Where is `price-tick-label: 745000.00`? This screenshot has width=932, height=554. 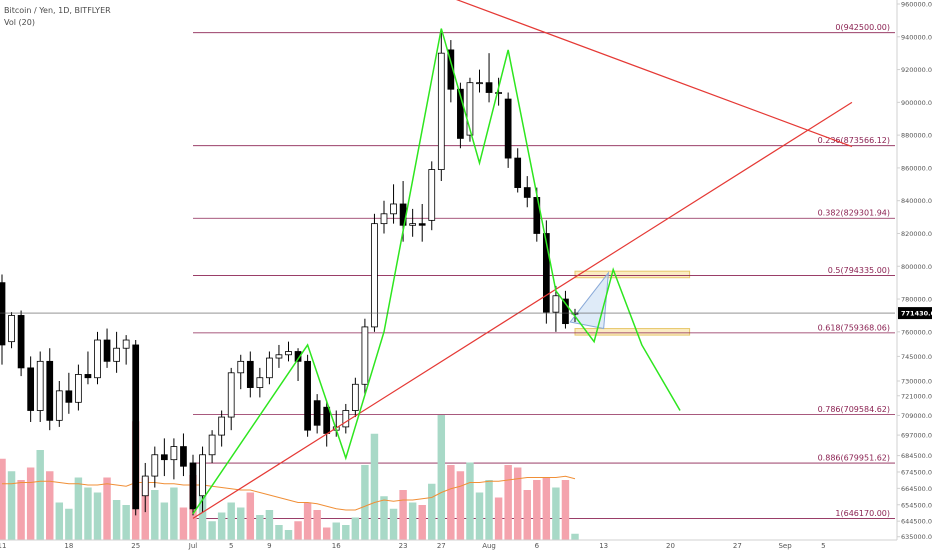
price-tick-label: 745000.00 is located at coordinates (916, 357).